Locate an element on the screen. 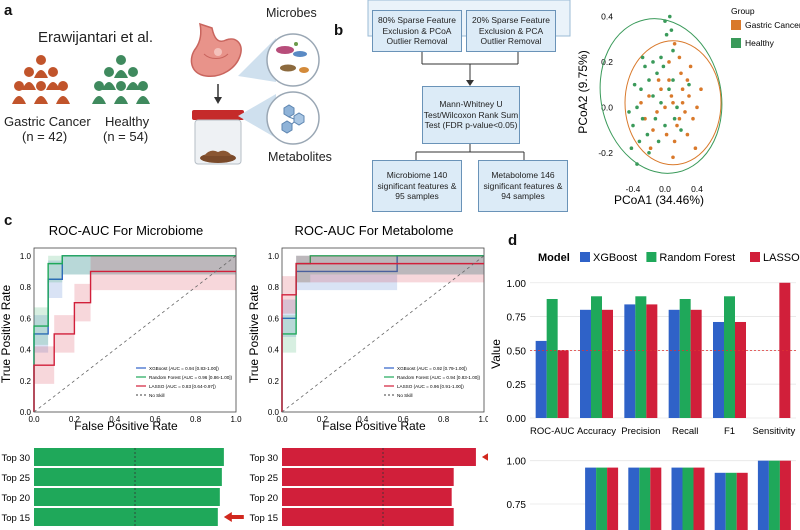 This screenshot has width=800, height=530. top-category-label: Top 20 is located at coordinates (263, 498).